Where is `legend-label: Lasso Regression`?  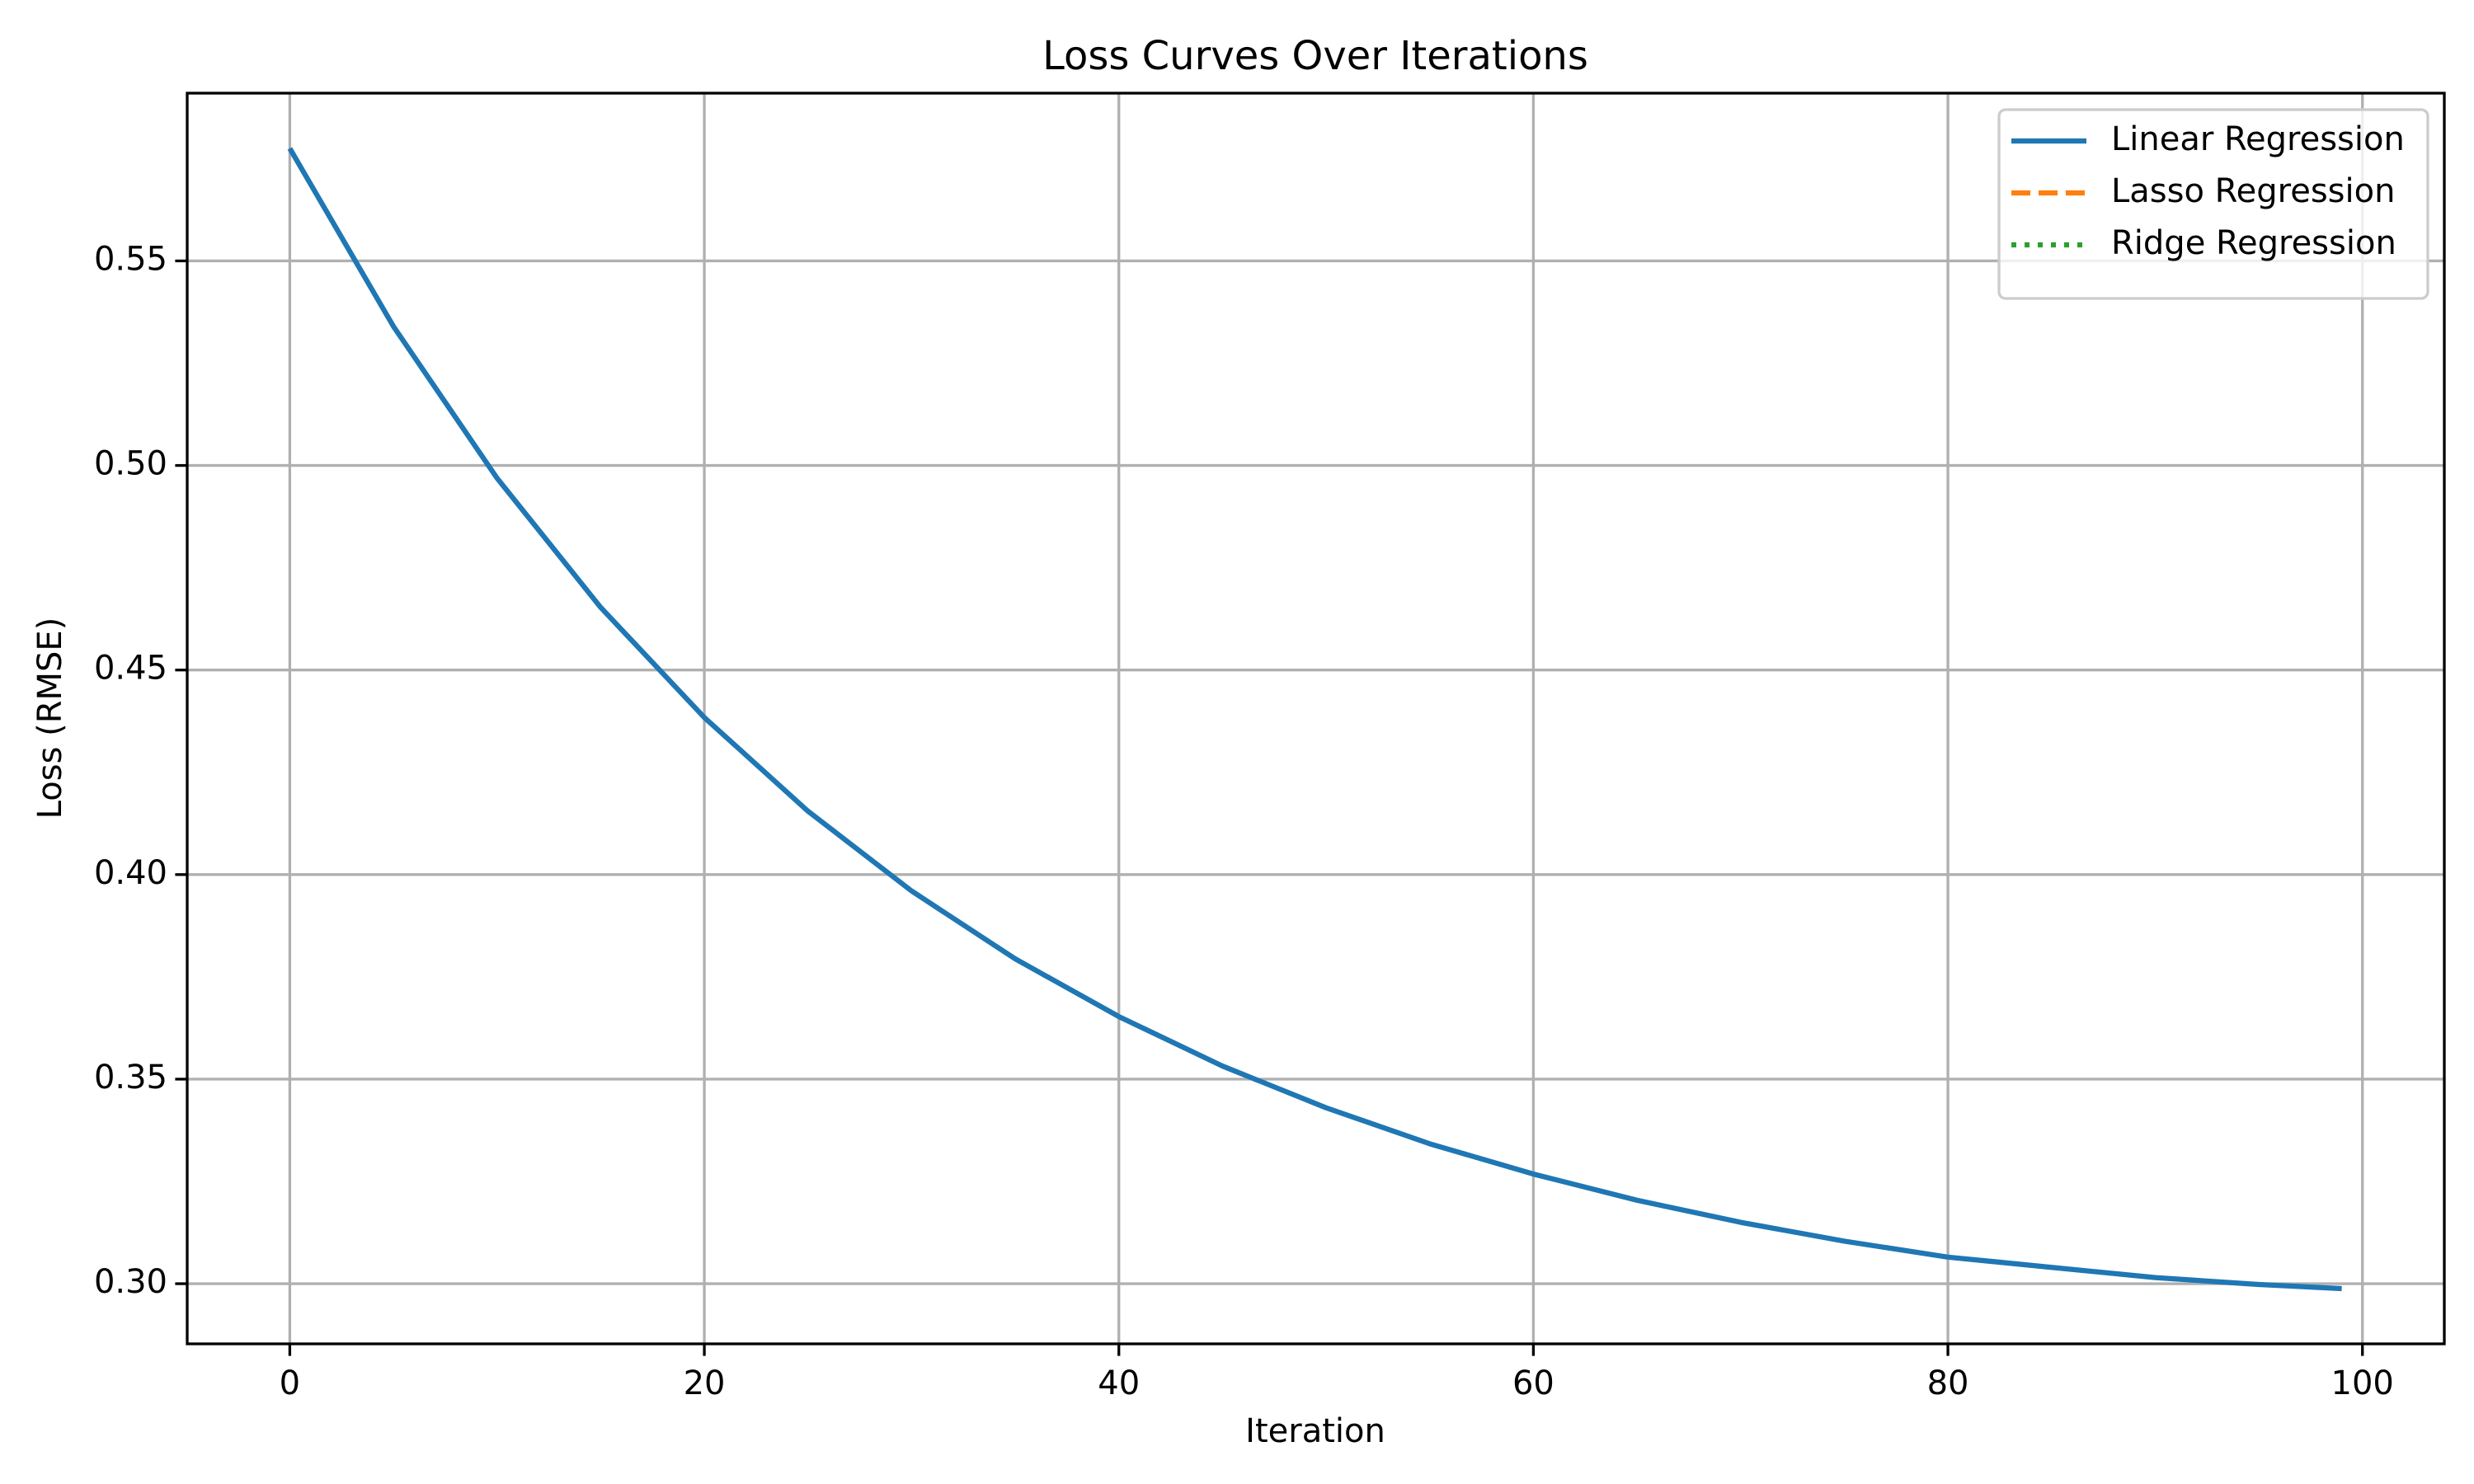 legend-label: Lasso Regression is located at coordinates (2253, 191).